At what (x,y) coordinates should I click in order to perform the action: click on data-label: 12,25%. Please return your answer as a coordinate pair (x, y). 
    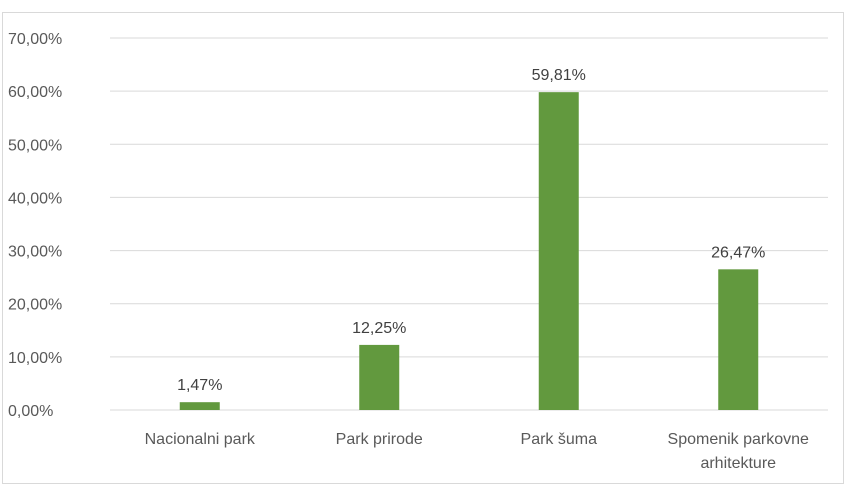
    Looking at the image, I should click on (379, 328).